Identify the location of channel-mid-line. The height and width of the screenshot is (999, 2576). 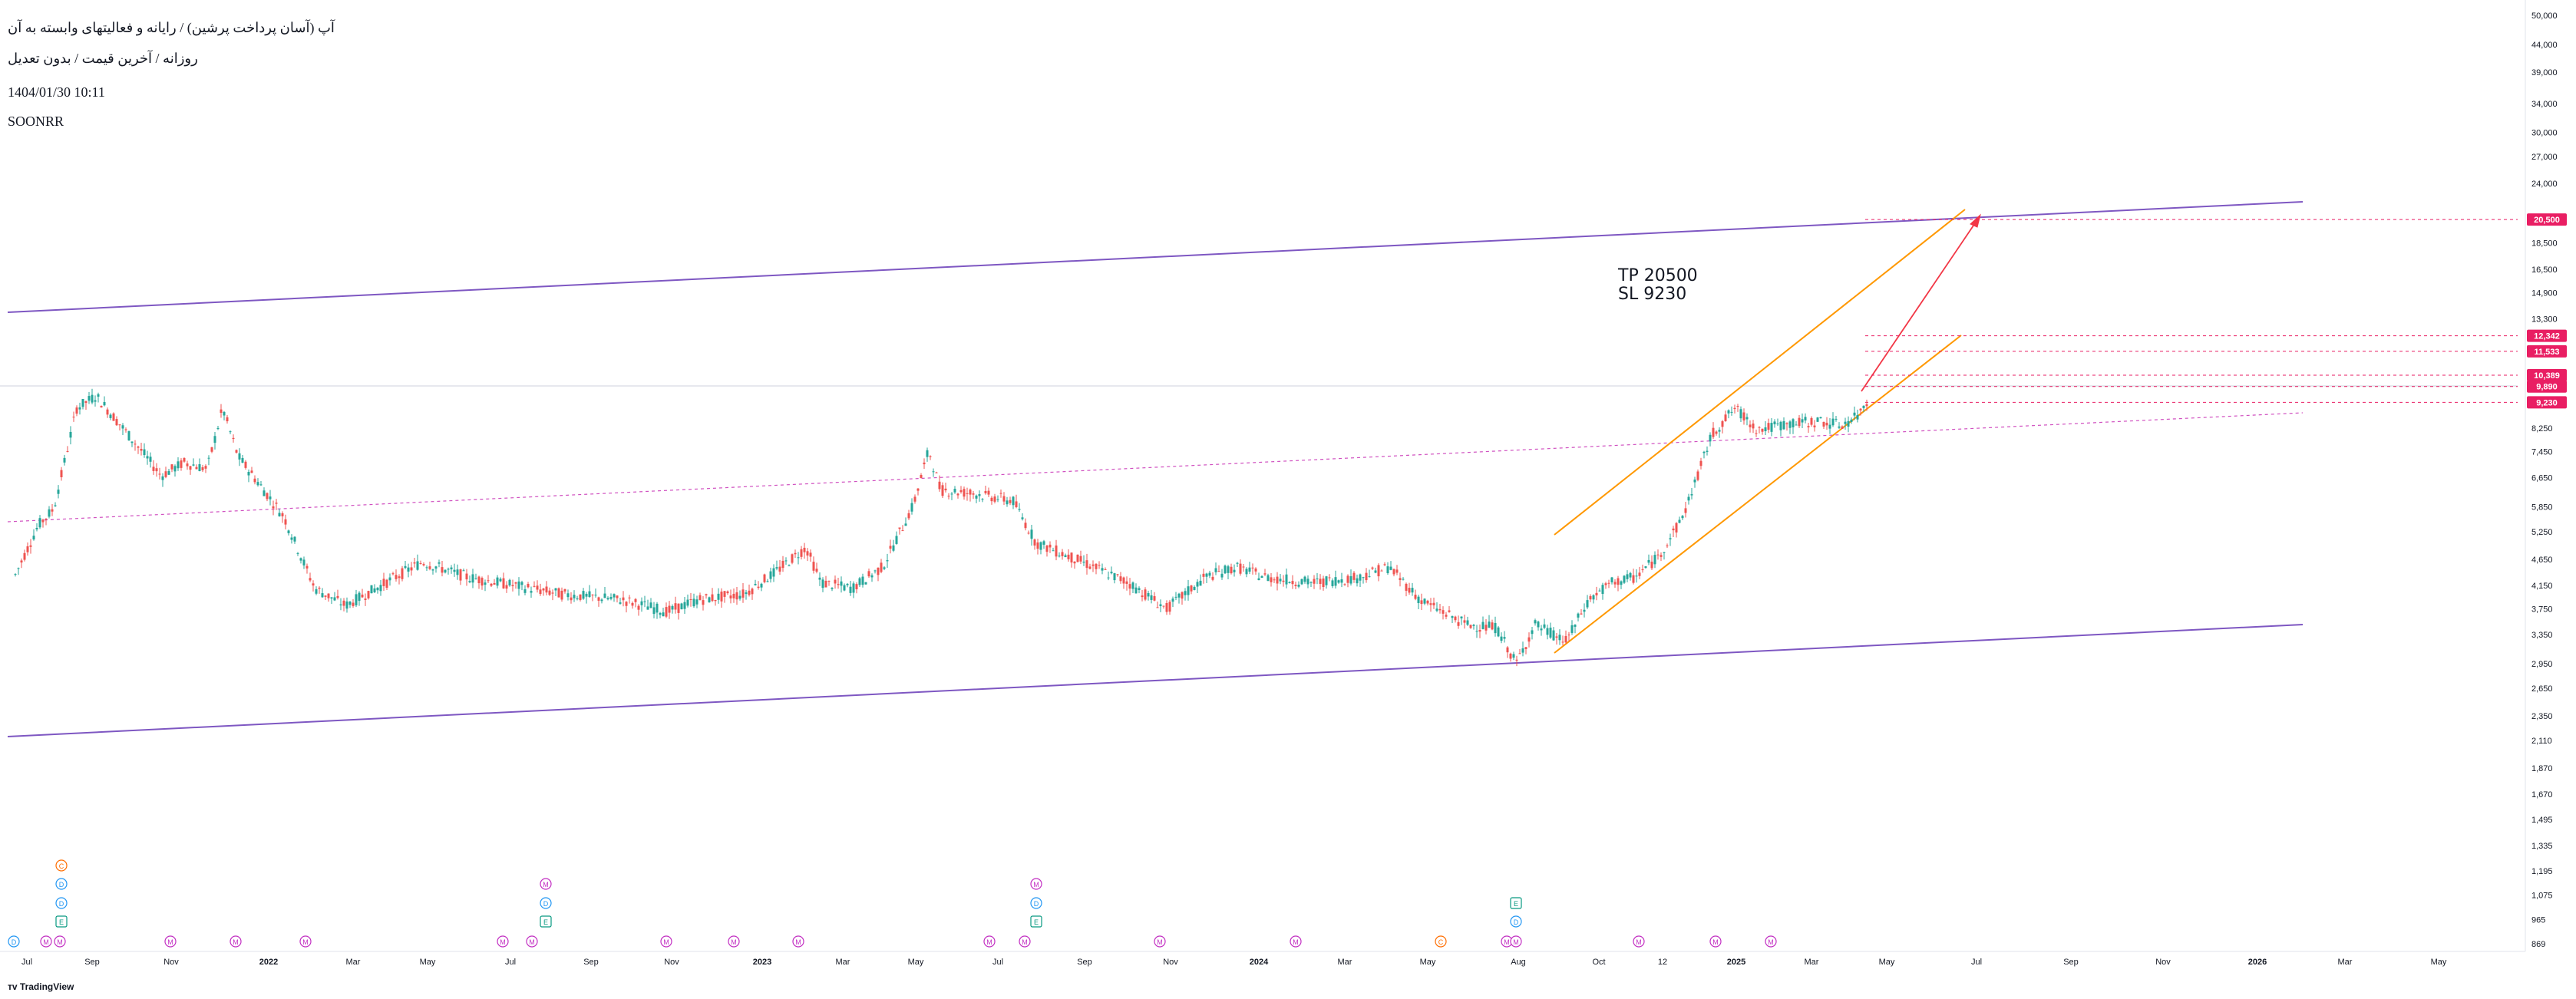
(1155, 467).